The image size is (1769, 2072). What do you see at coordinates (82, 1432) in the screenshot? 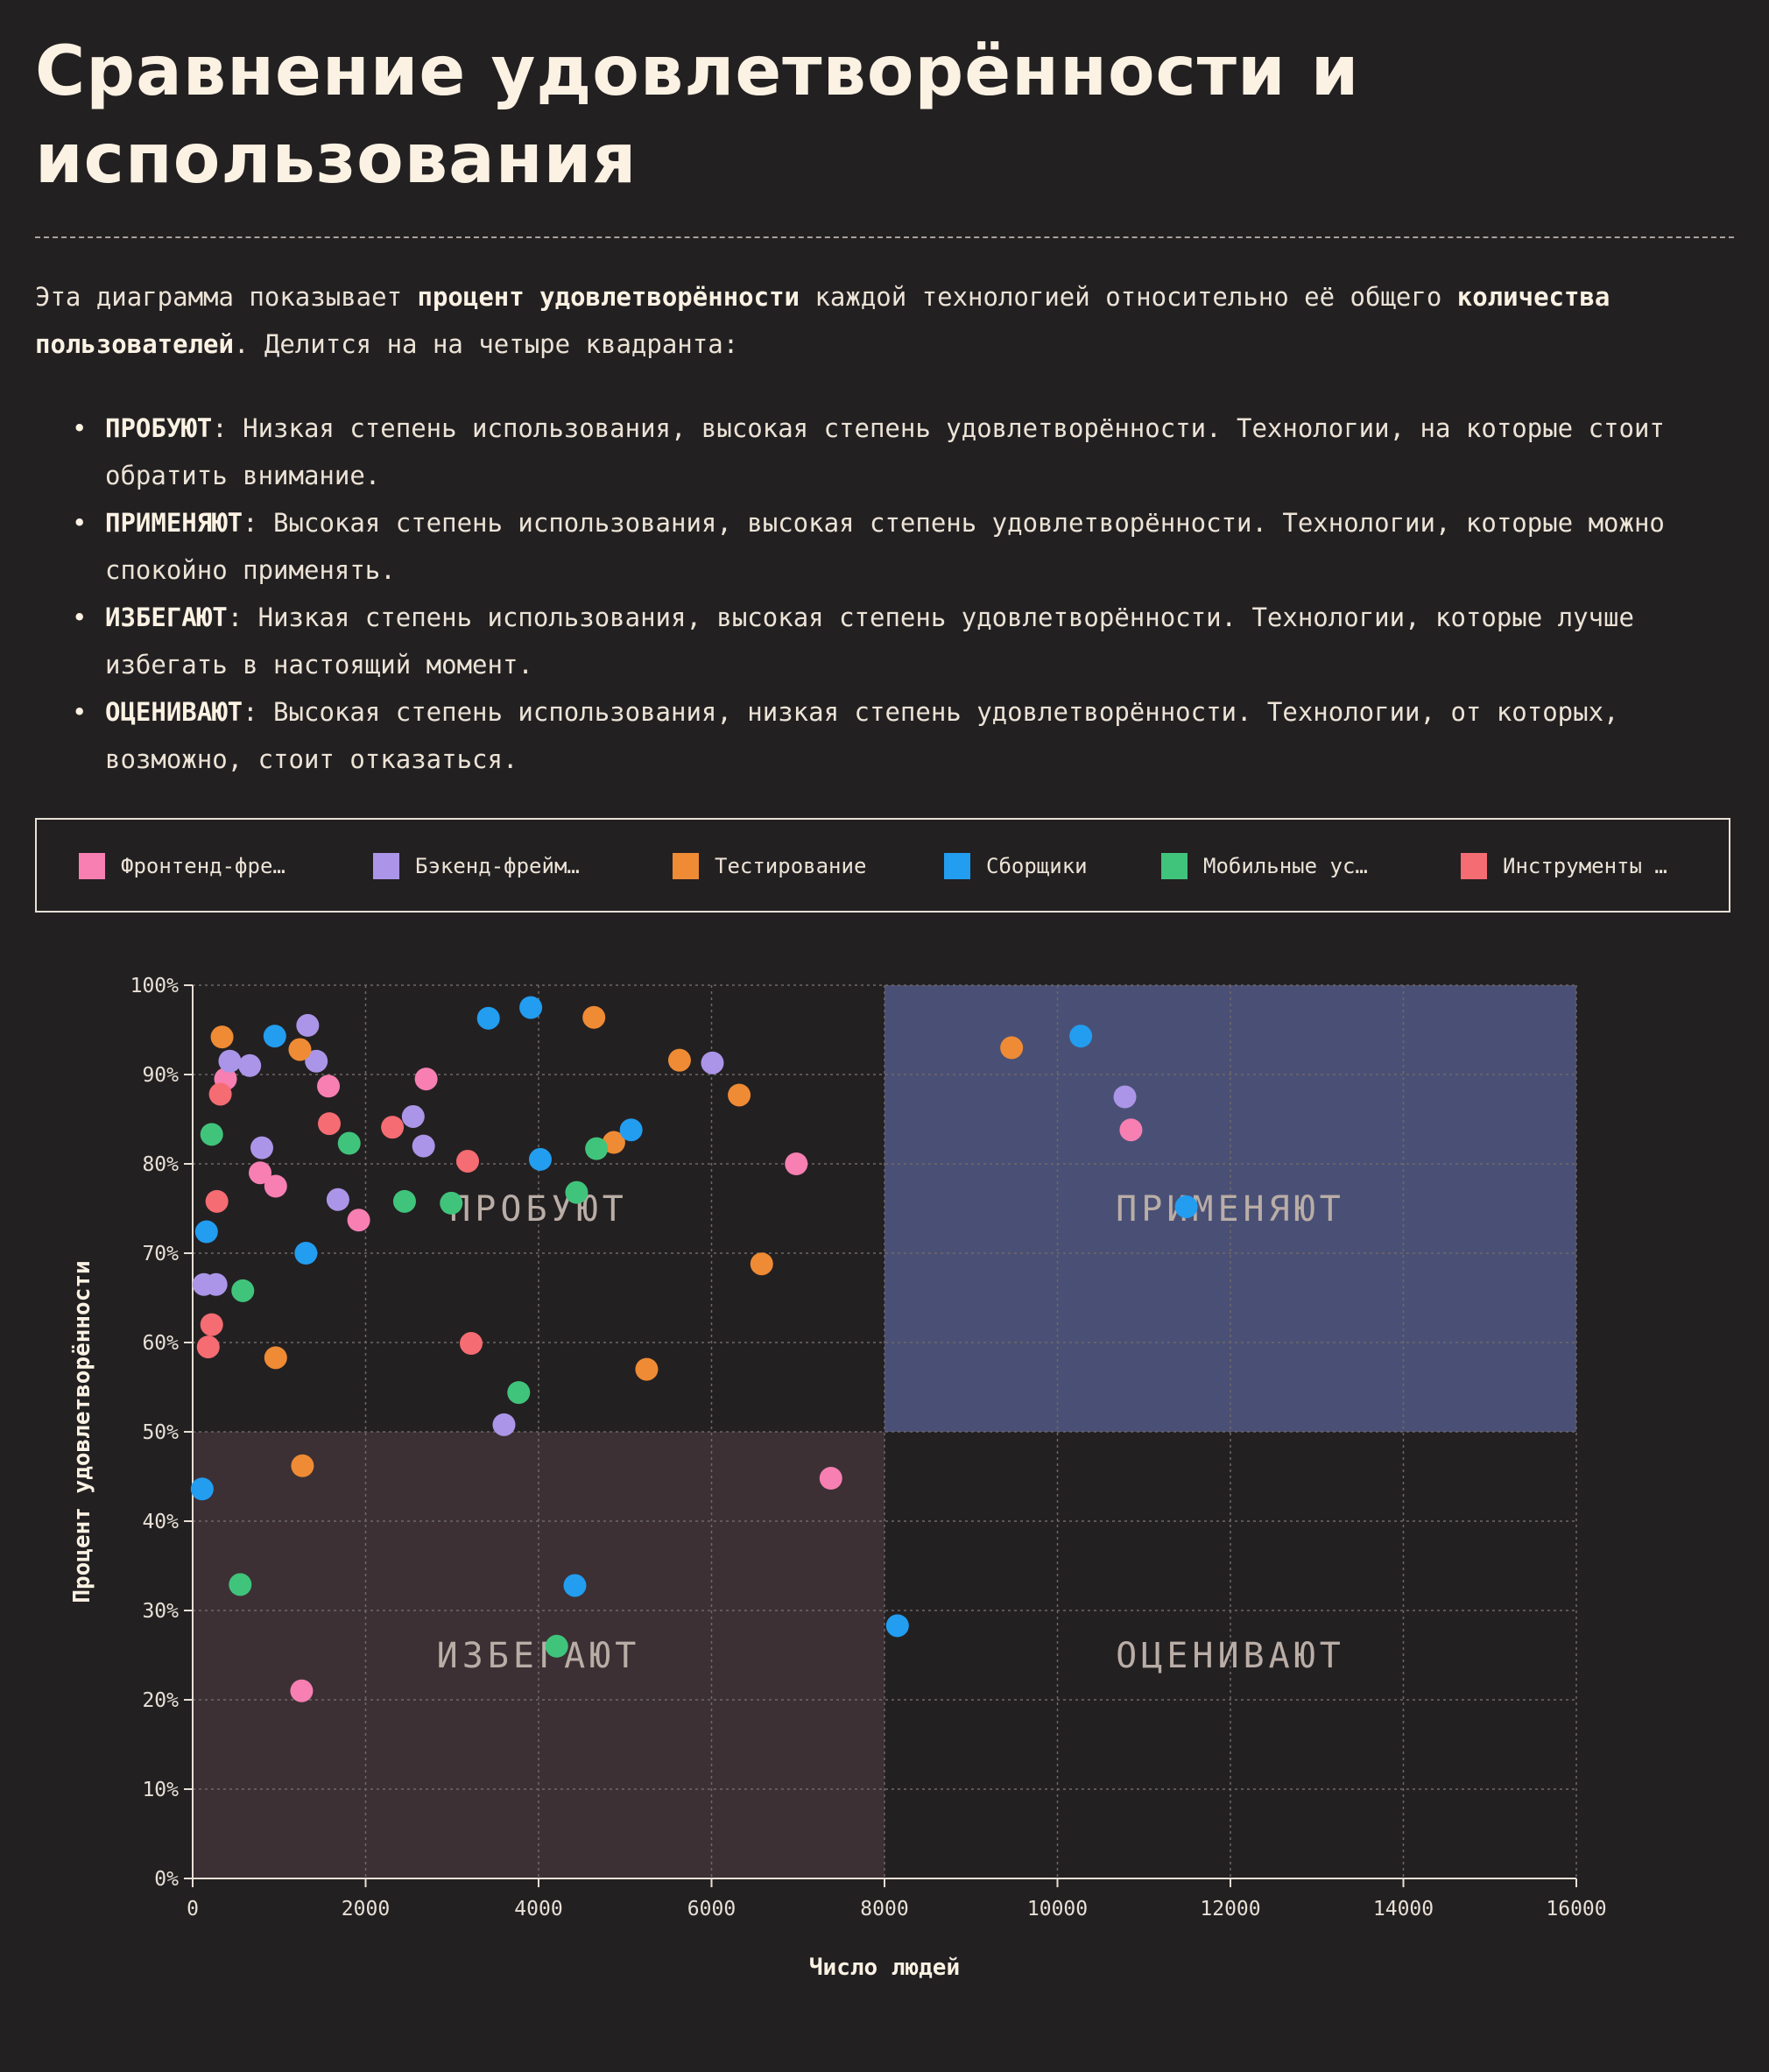
I see `y-axis-title: Процент удовлетворённости` at bounding box center [82, 1432].